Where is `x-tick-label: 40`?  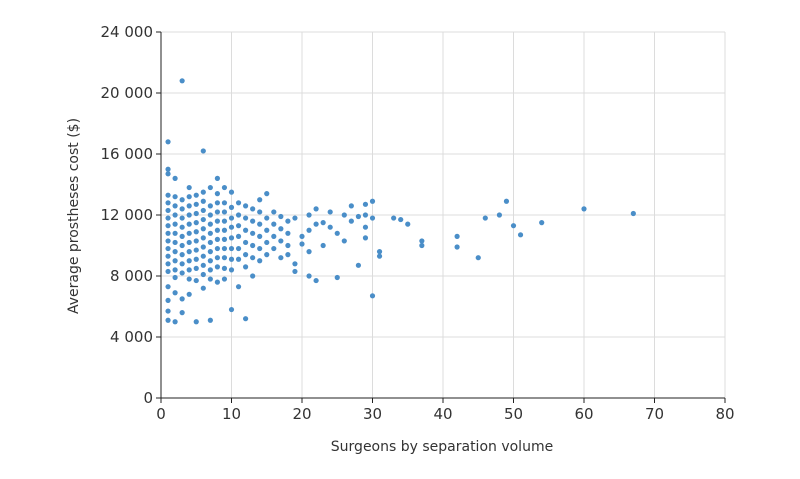 x-tick-label: 40 is located at coordinates (442, 414).